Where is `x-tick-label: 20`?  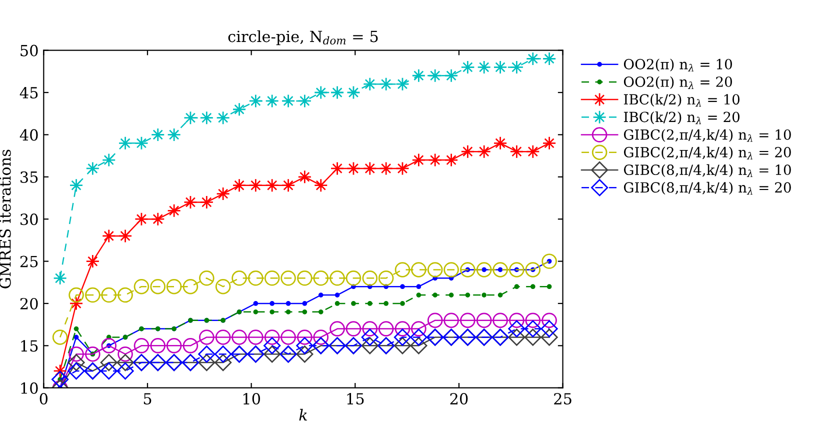
x-tick-label: 20 is located at coordinates (459, 398).